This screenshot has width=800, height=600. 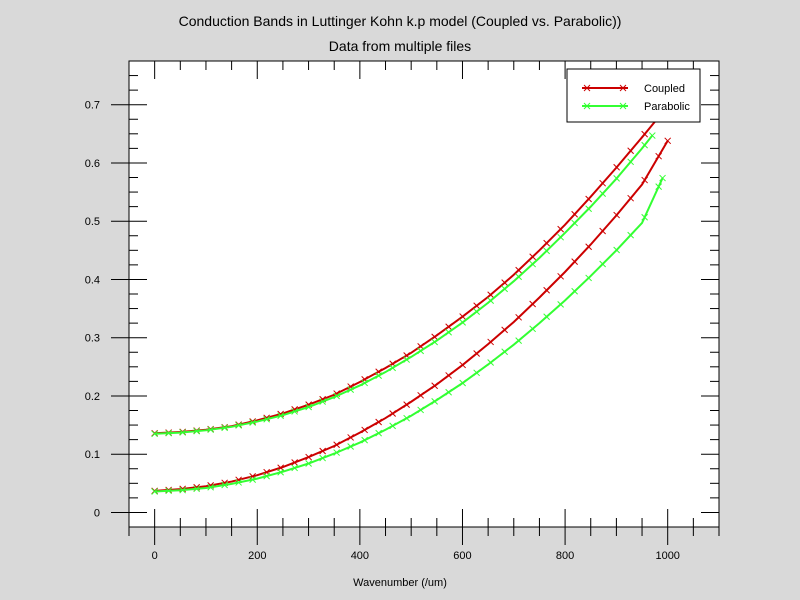 What do you see at coordinates (97, 513) in the screenshot?
I see `y-tick-label: 0` at bounding box center [97, 513].